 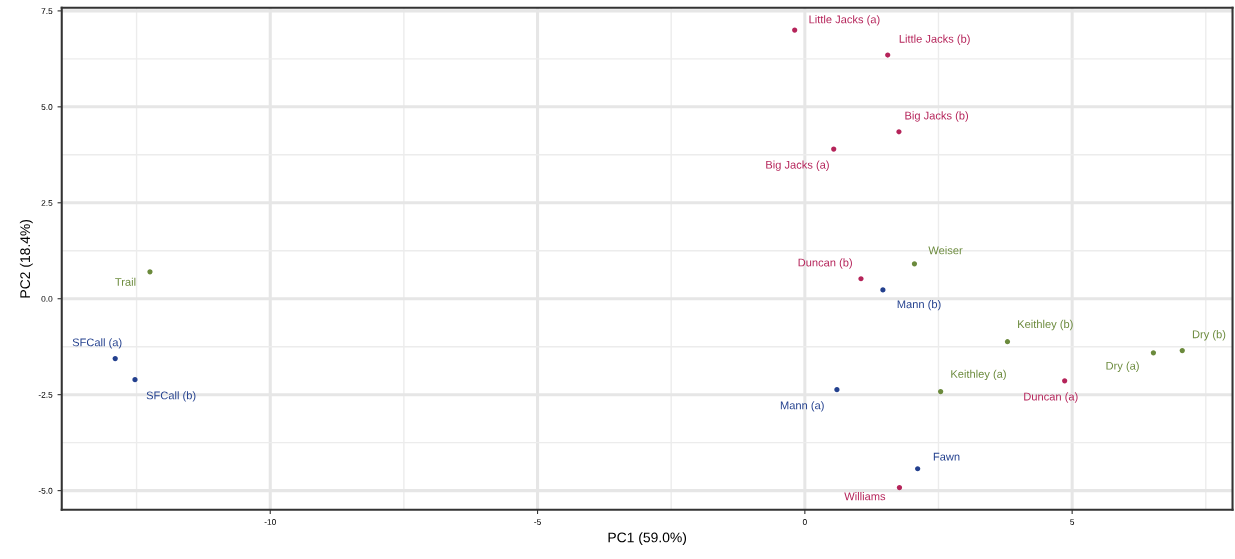 I want to click on annotation: Dry (b), so click(x=1209, y=335).